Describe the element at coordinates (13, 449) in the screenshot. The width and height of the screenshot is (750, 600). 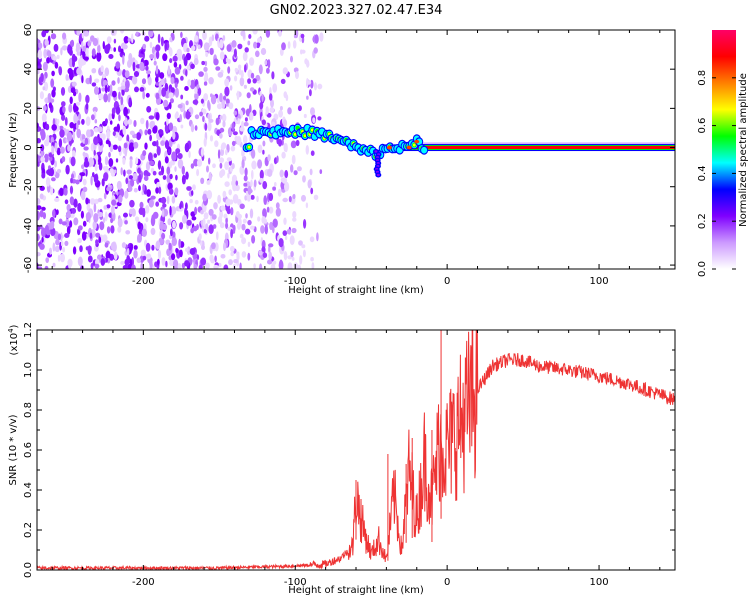
I see `snr-y-label: SNR (10 * v/v)` at that location.